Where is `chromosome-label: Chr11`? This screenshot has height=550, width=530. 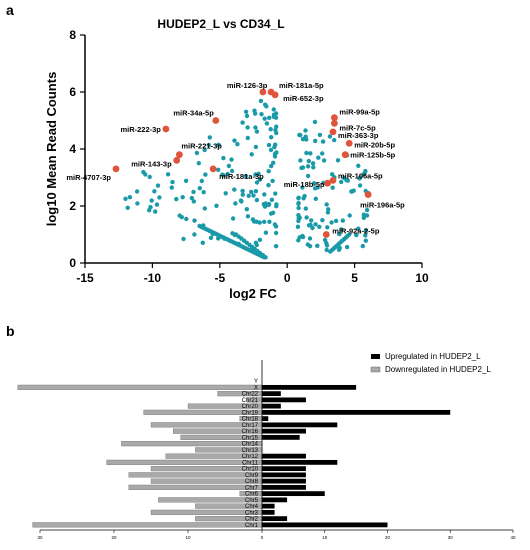 chromosome-label: Chr11 is located at coordinates (250, 463).